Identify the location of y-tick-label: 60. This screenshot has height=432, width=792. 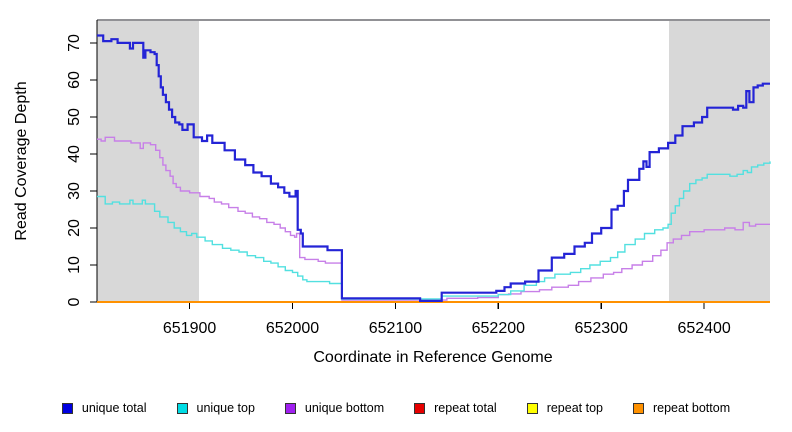
(74, 80).